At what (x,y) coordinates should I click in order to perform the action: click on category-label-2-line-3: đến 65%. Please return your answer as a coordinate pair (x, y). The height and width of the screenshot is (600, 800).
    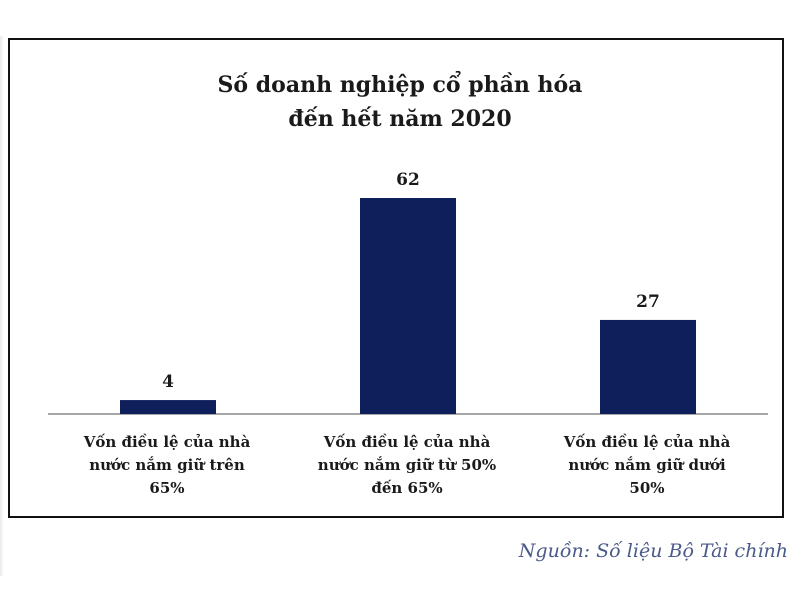
    Looking at the image, I should click on (407, 488).